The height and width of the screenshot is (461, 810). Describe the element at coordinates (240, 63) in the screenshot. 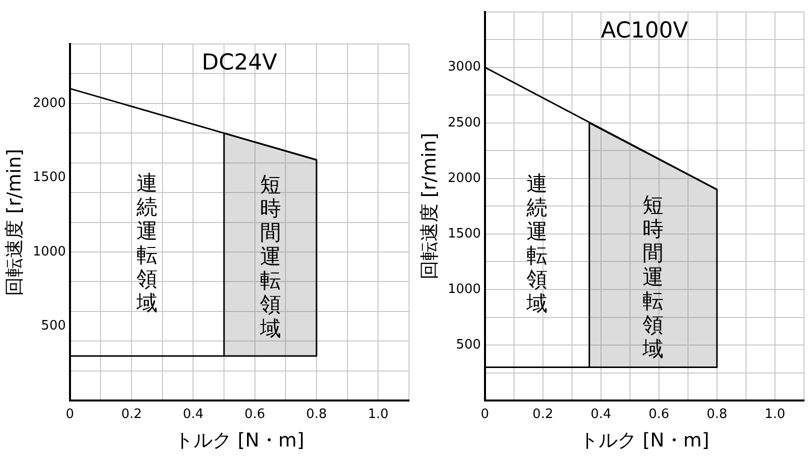

I see `chart-title: DC24V` at that location.